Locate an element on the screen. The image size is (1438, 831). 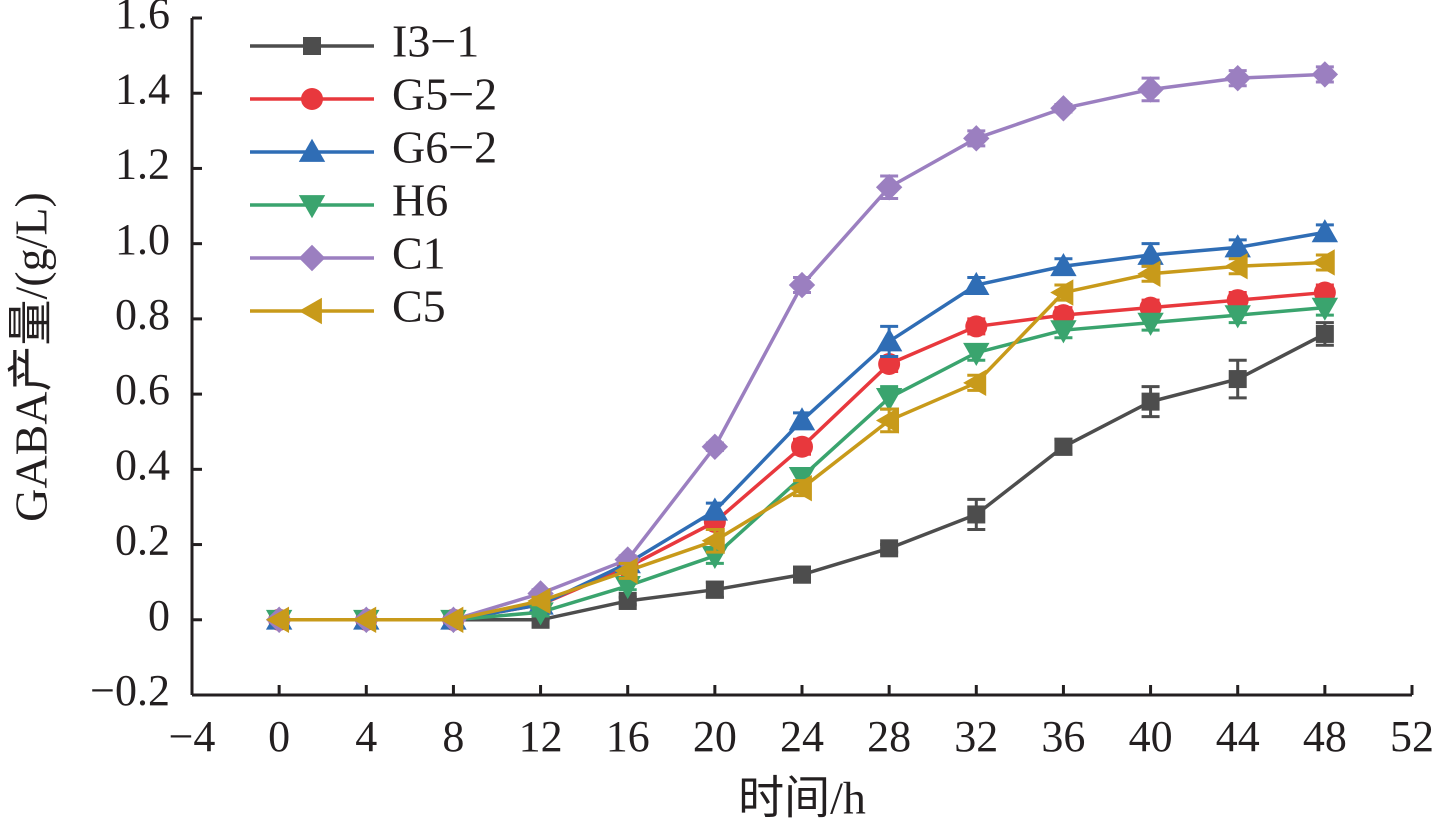
x-tick-label: 0 is located at coordinates (279, 736).